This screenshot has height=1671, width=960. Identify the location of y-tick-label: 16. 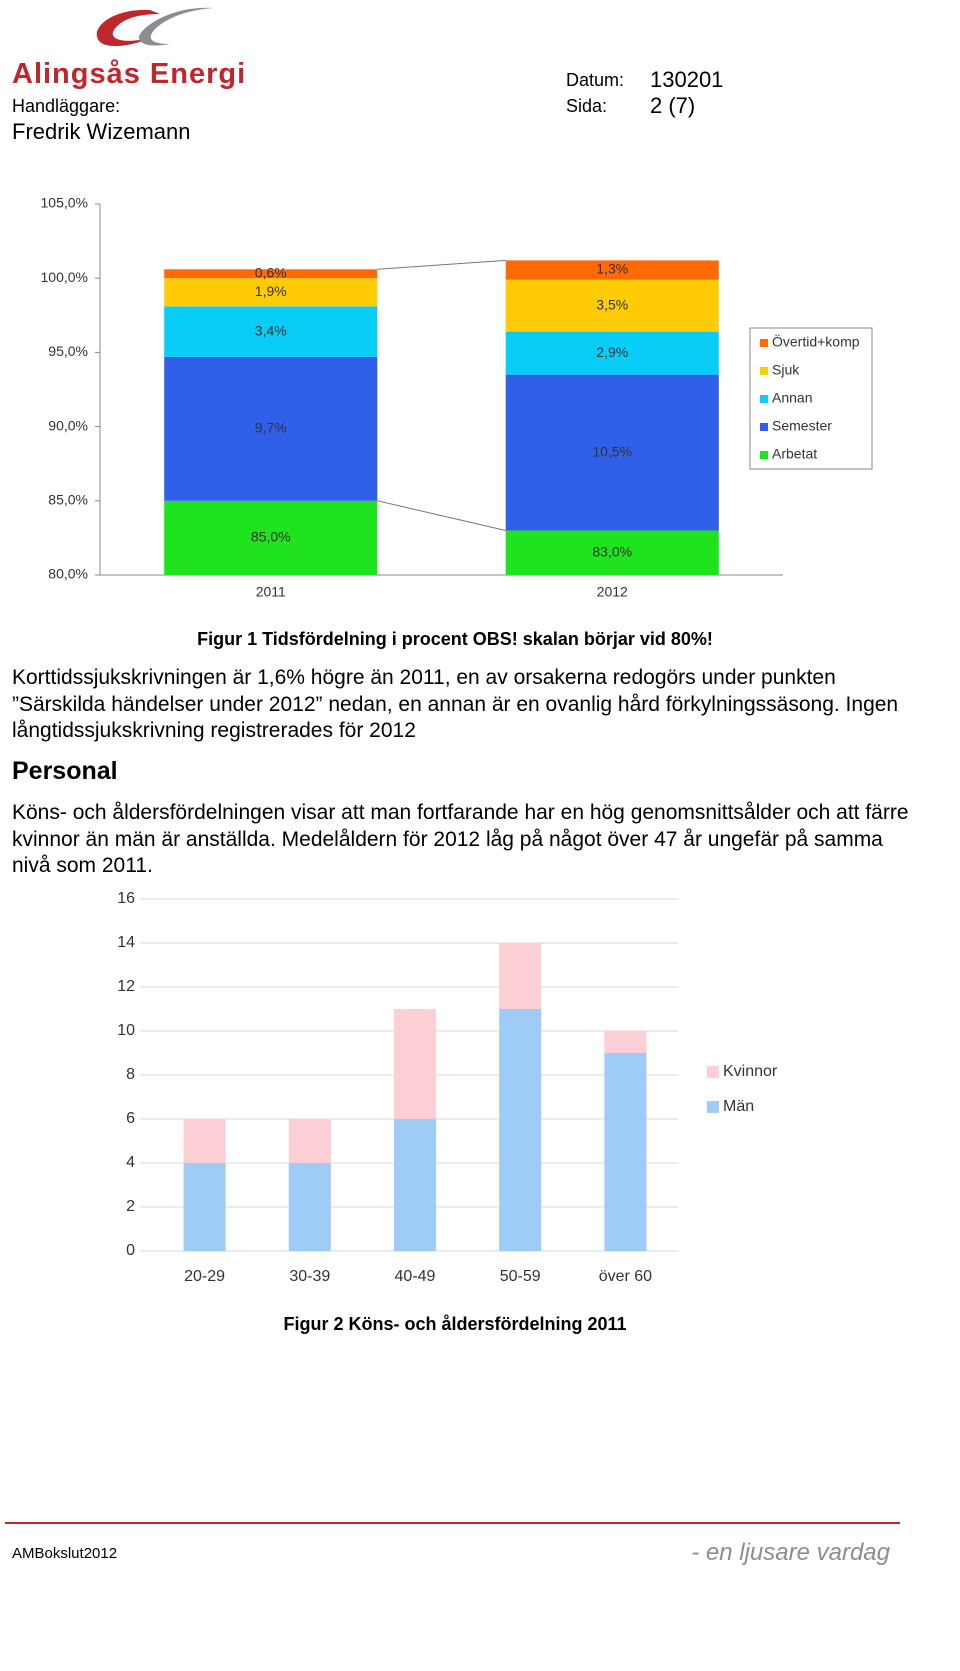
(126, 898).